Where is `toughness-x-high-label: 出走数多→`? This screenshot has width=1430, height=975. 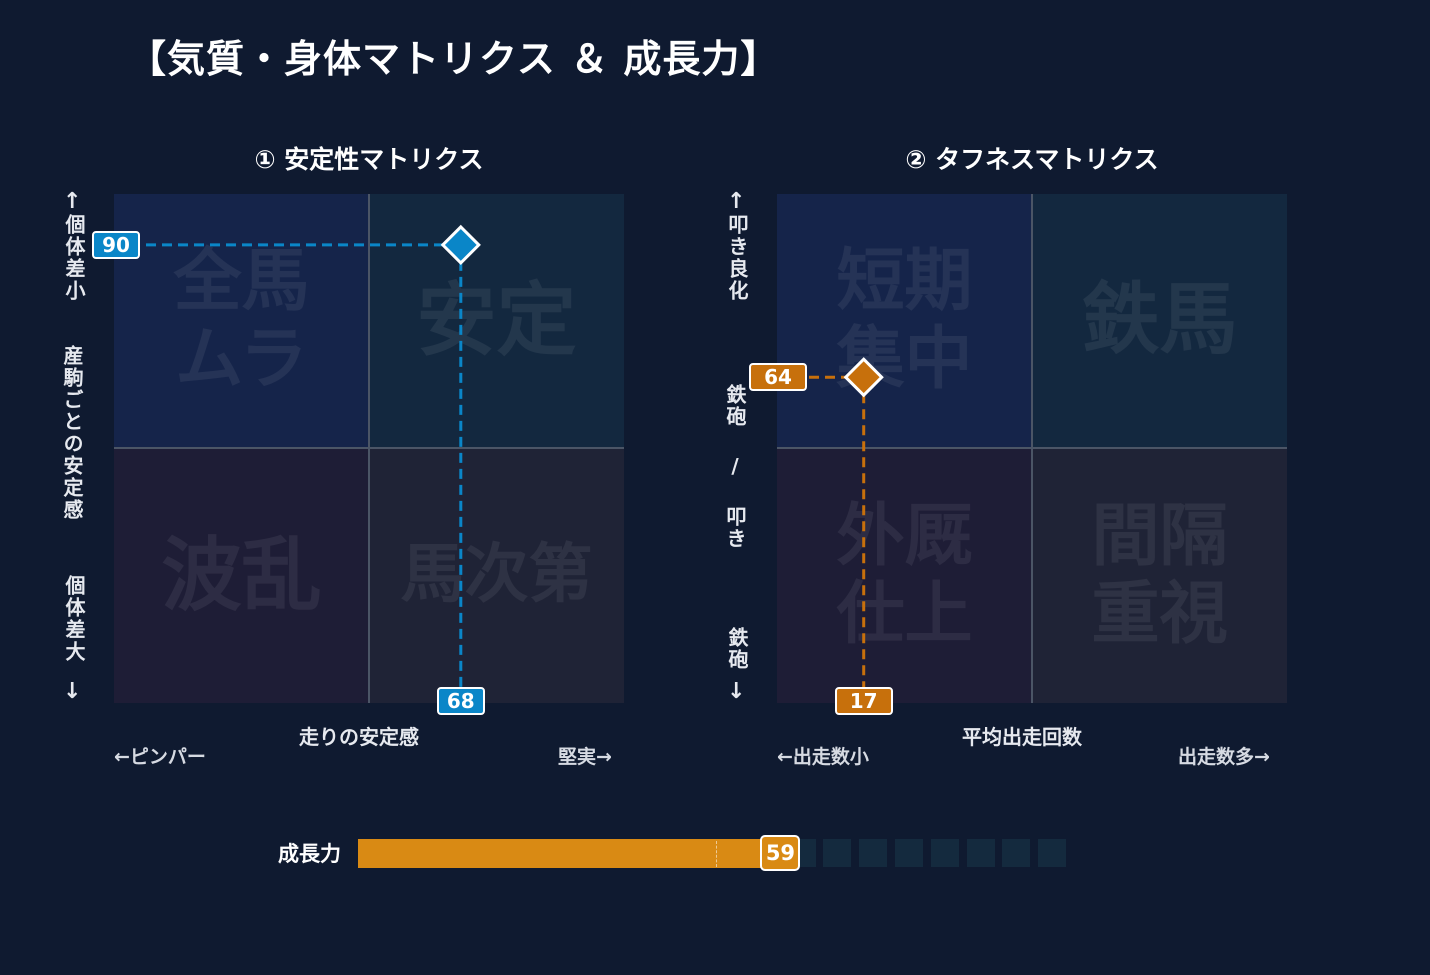 toughness-x-high-label: 出走数多→ is located at coordinates (1224, 757).